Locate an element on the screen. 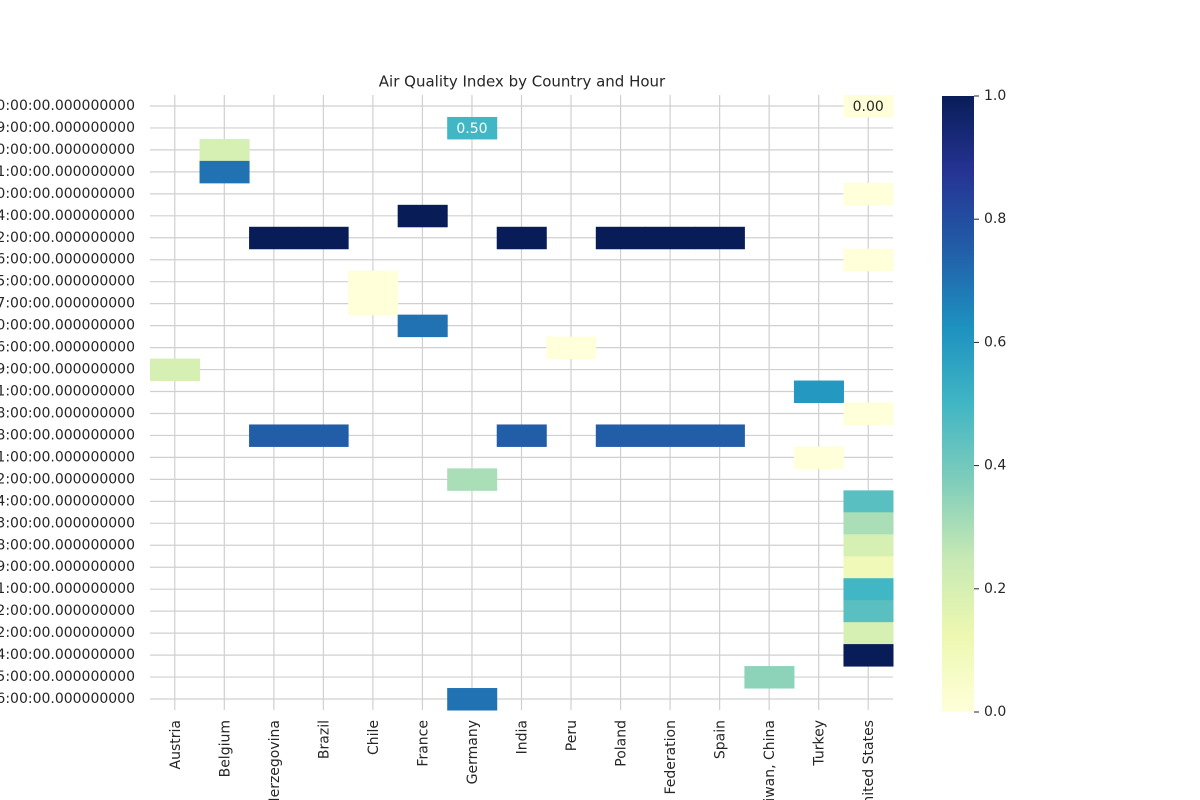 The width and height of the screenshot is (1200, 800). x-tick-label: United States is located at coordinates (869, 760).